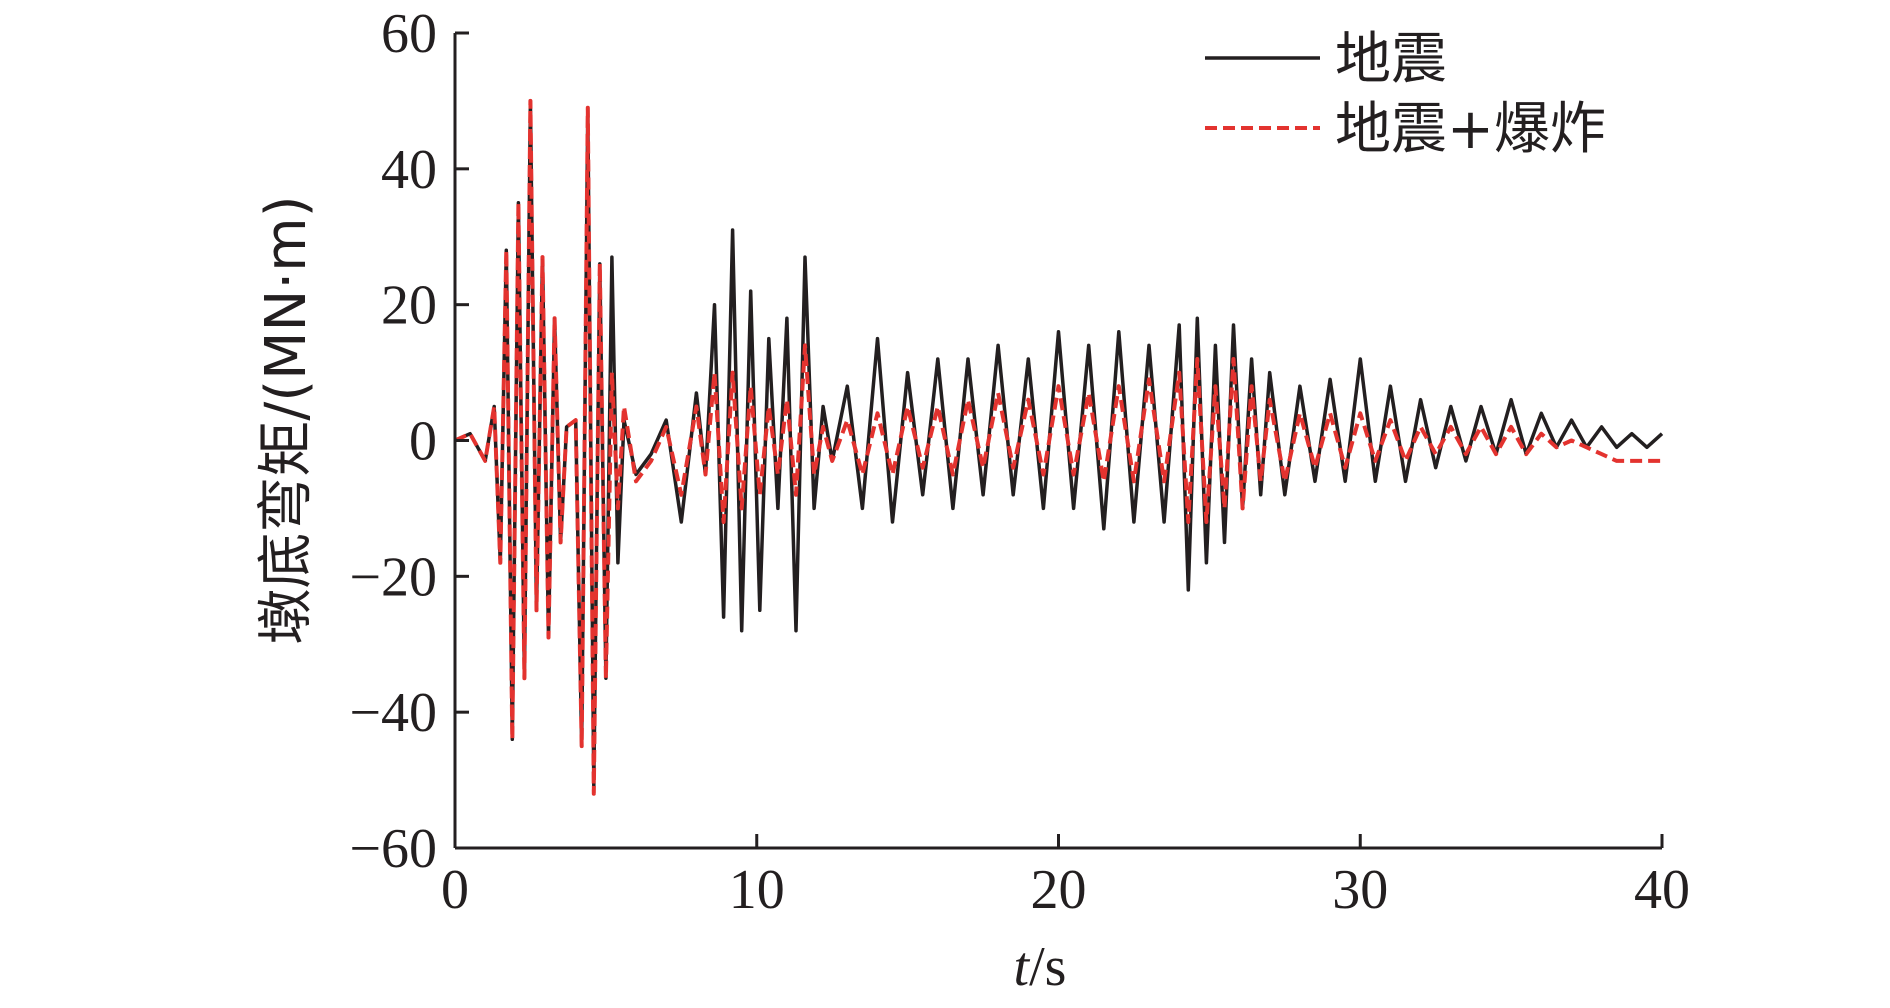 Image resolution: width=1890 pixels, height=1008 pixels. I want to click on legend-label-earthquake: 地震, so click(1391, 59).